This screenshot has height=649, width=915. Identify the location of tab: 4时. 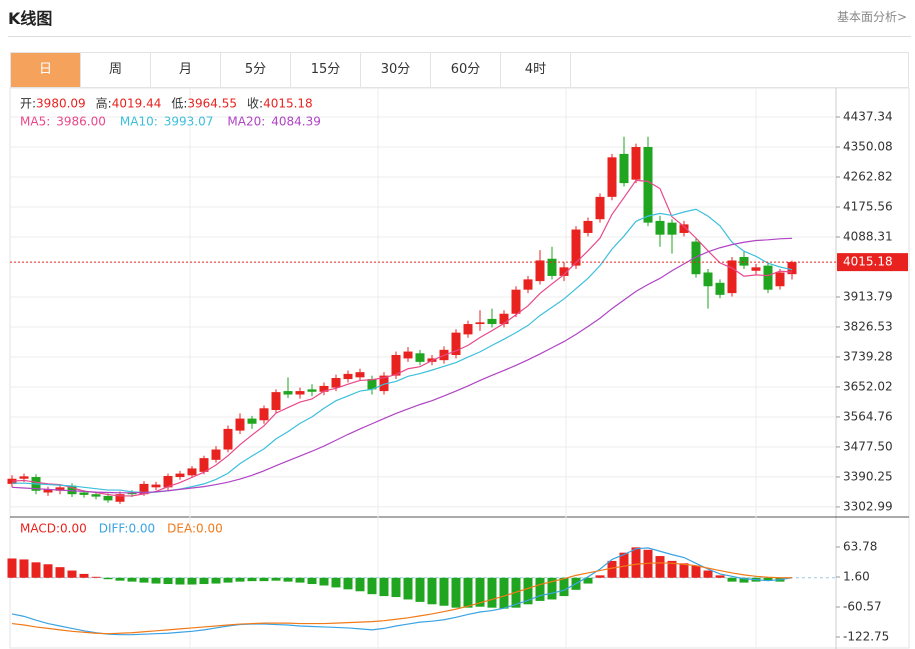
(536, 70).